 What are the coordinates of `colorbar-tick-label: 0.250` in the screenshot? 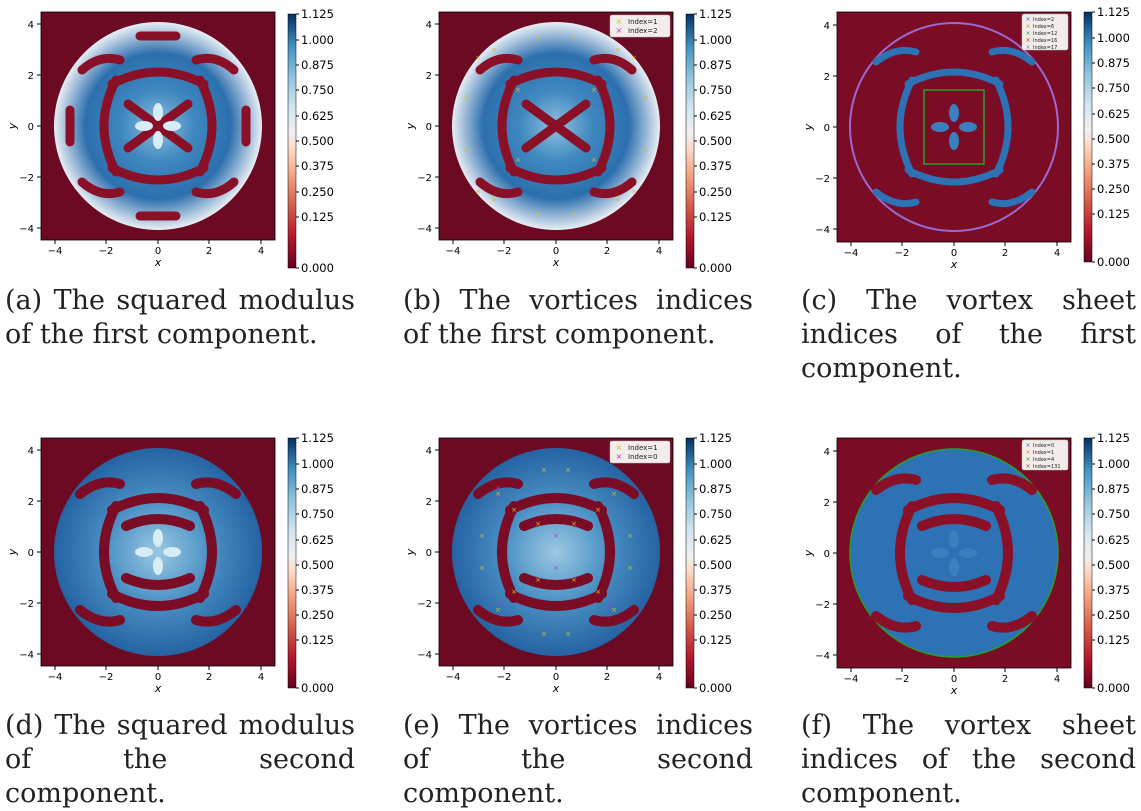 It's located at (1113, 189).